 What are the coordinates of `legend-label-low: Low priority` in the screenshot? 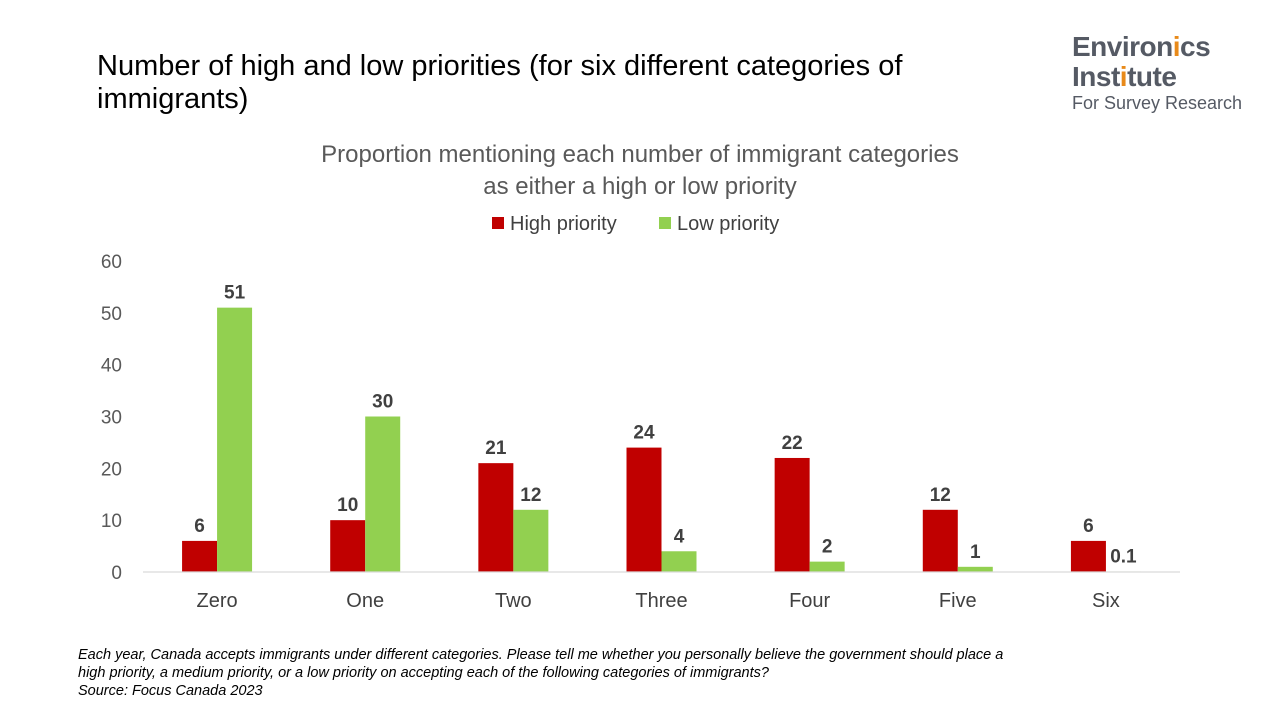 It's located at (728, 224).